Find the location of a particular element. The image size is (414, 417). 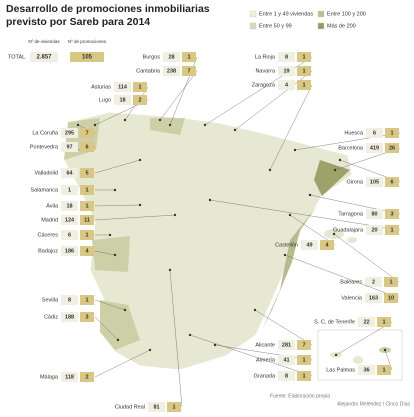

legend-label: Entre 1 y 49 viviendas is located at coordinates (286, 14).